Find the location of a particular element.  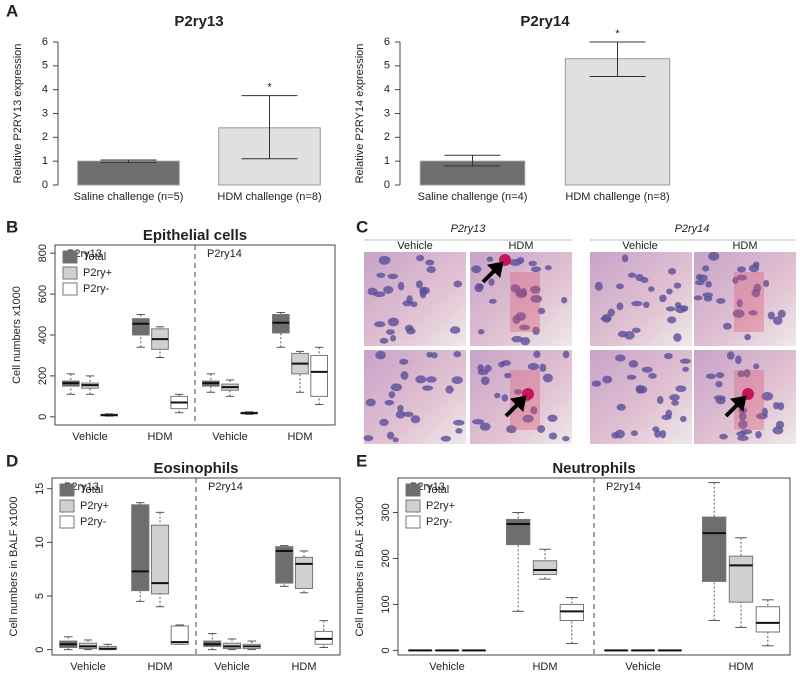

gene-label: P2ry14 is located at coordinates (692, 229).